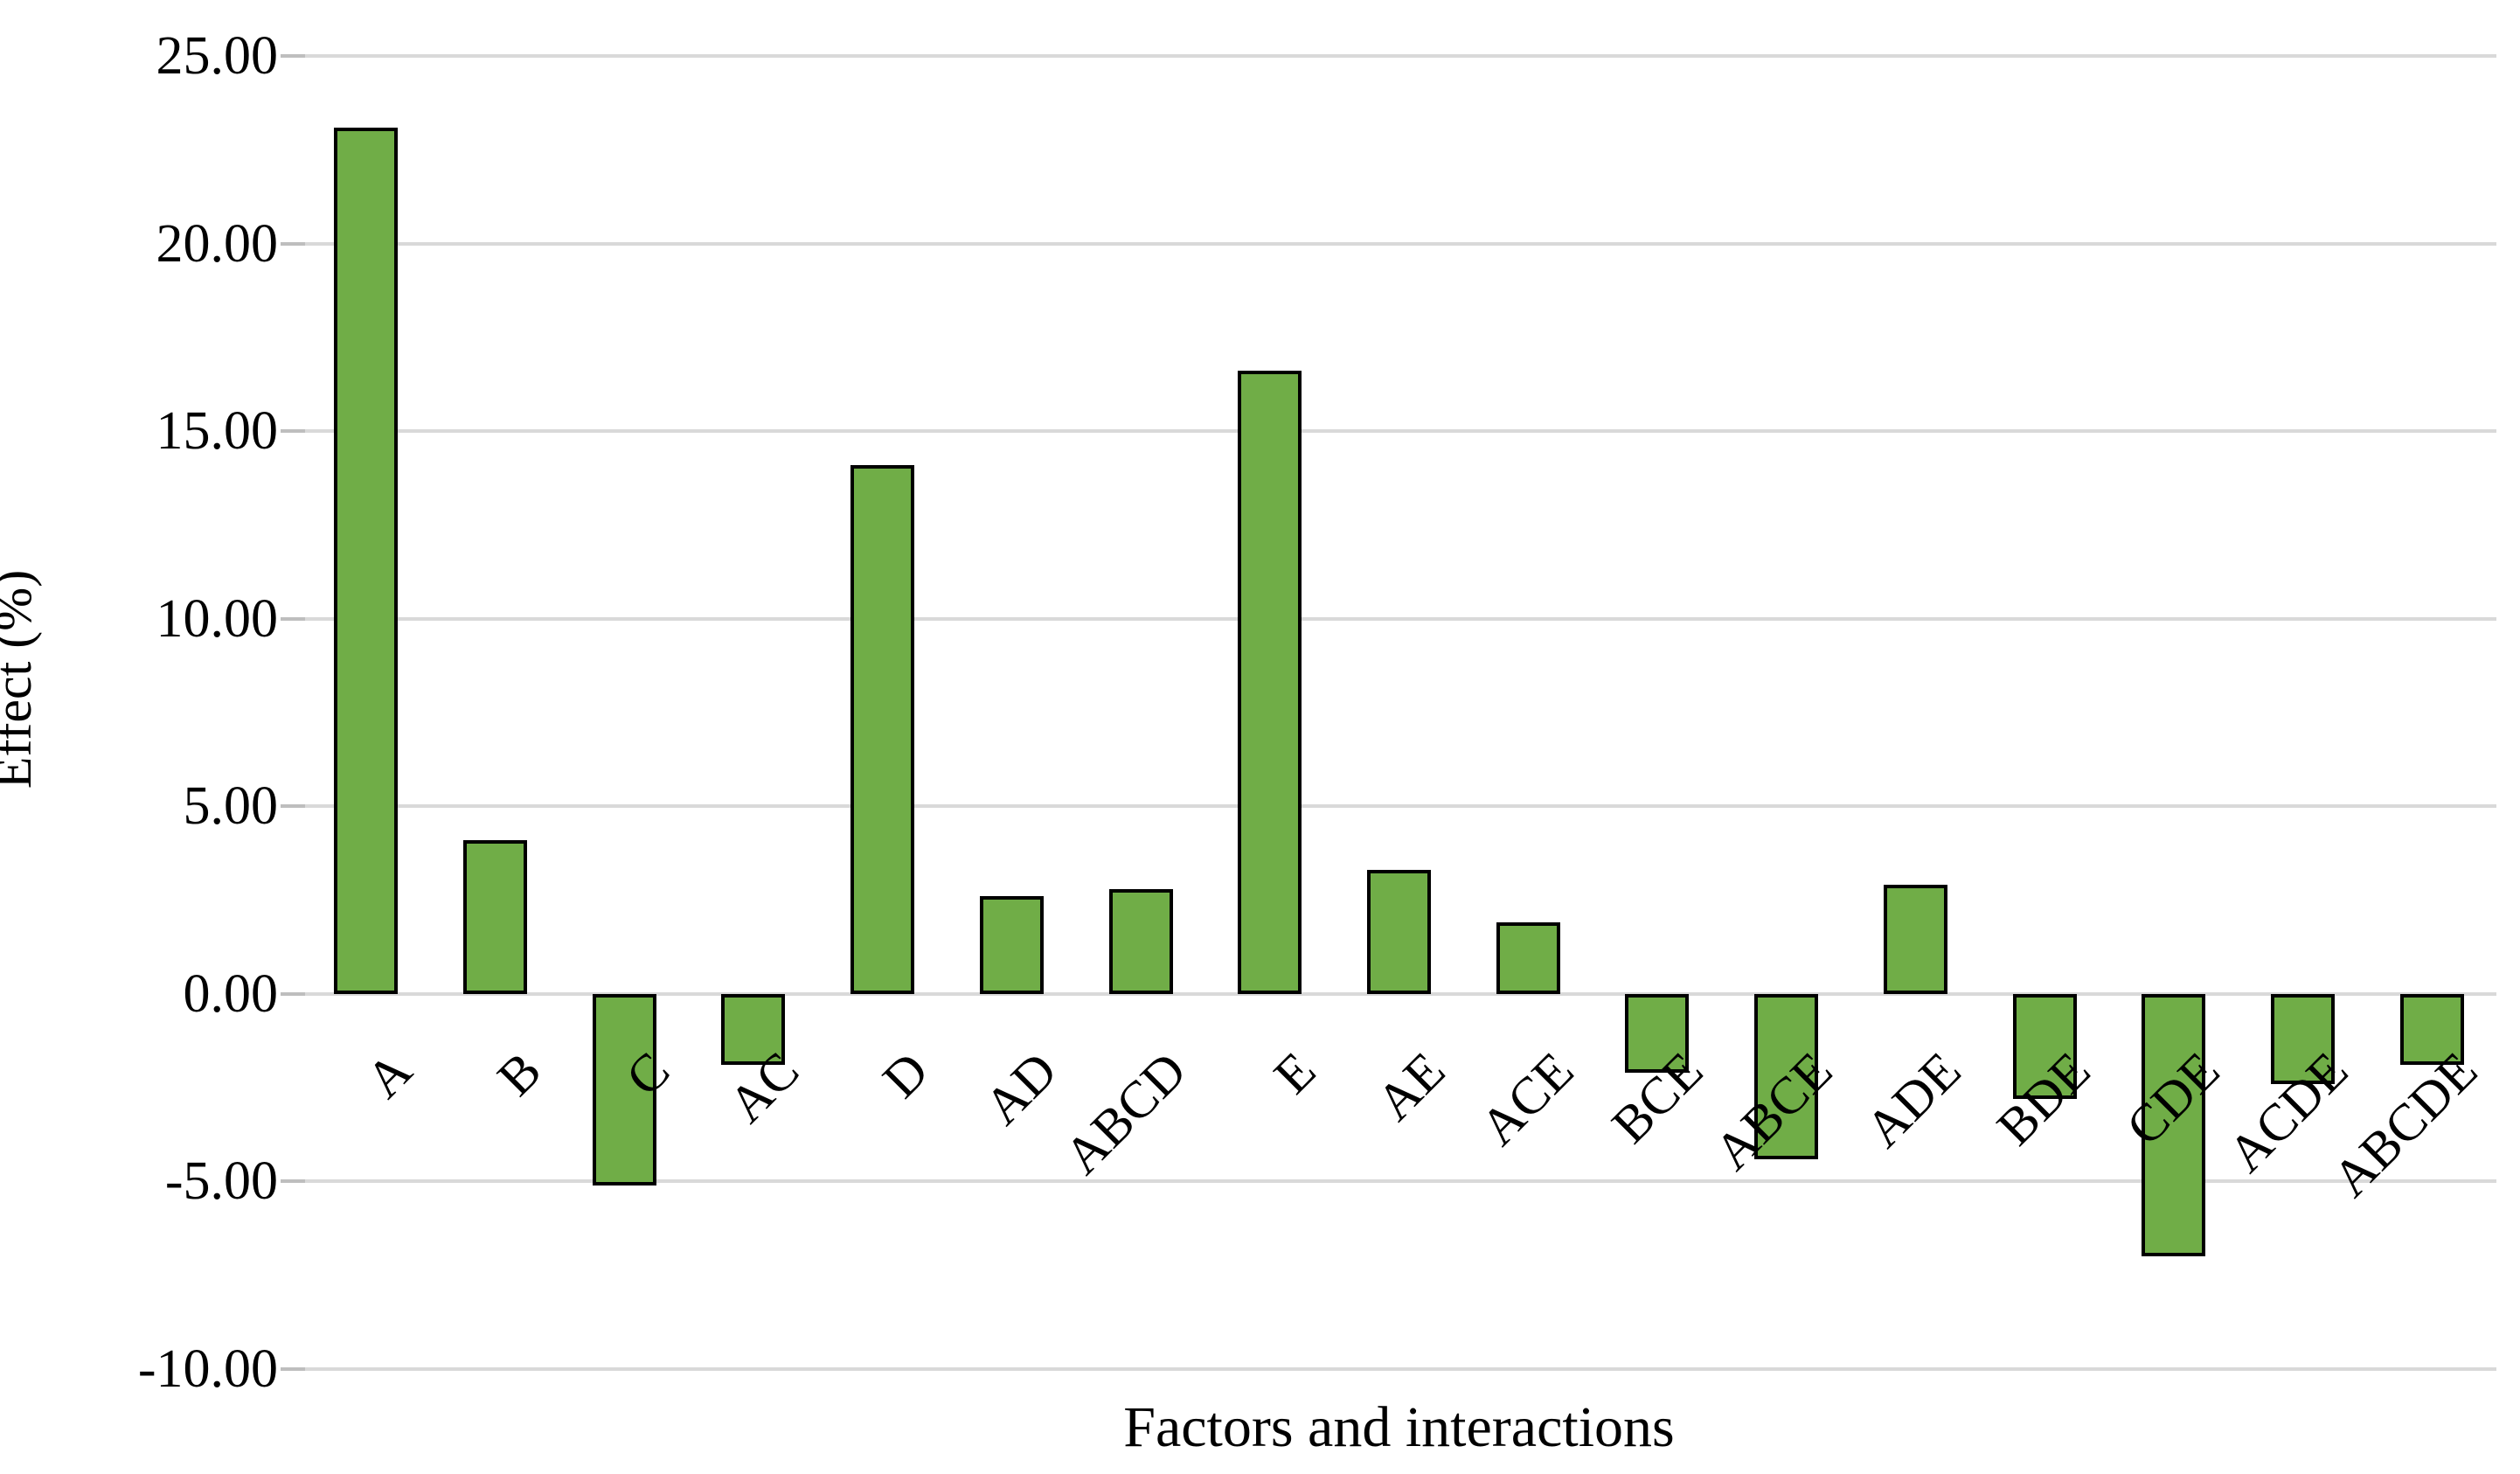 Image resolution: width=2520 pixels, height=1474 pixels. What do you see at coordinates (217, 243) in the screenshot?
I see `y-tick-label: 20.00` at bounding box center [217, 243].